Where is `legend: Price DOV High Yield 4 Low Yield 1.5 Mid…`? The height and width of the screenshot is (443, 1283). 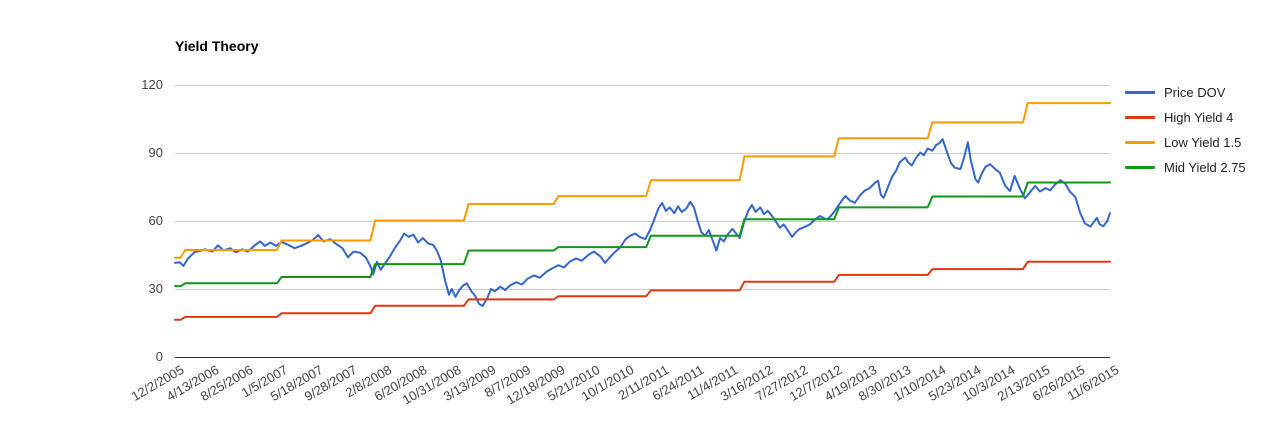
legend: Price DOV High Yield 4 Low Yield 1.5 Mid… is located at coordinates (1185, 130).